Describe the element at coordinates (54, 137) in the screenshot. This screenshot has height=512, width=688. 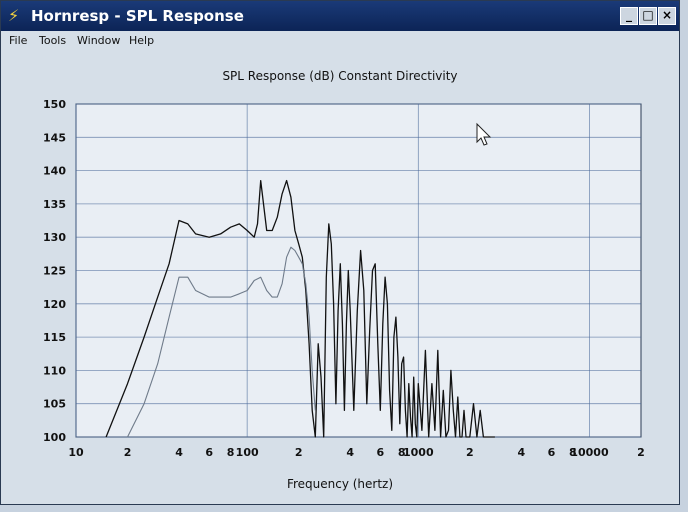
I see `y-tick-label: 145` at that location.